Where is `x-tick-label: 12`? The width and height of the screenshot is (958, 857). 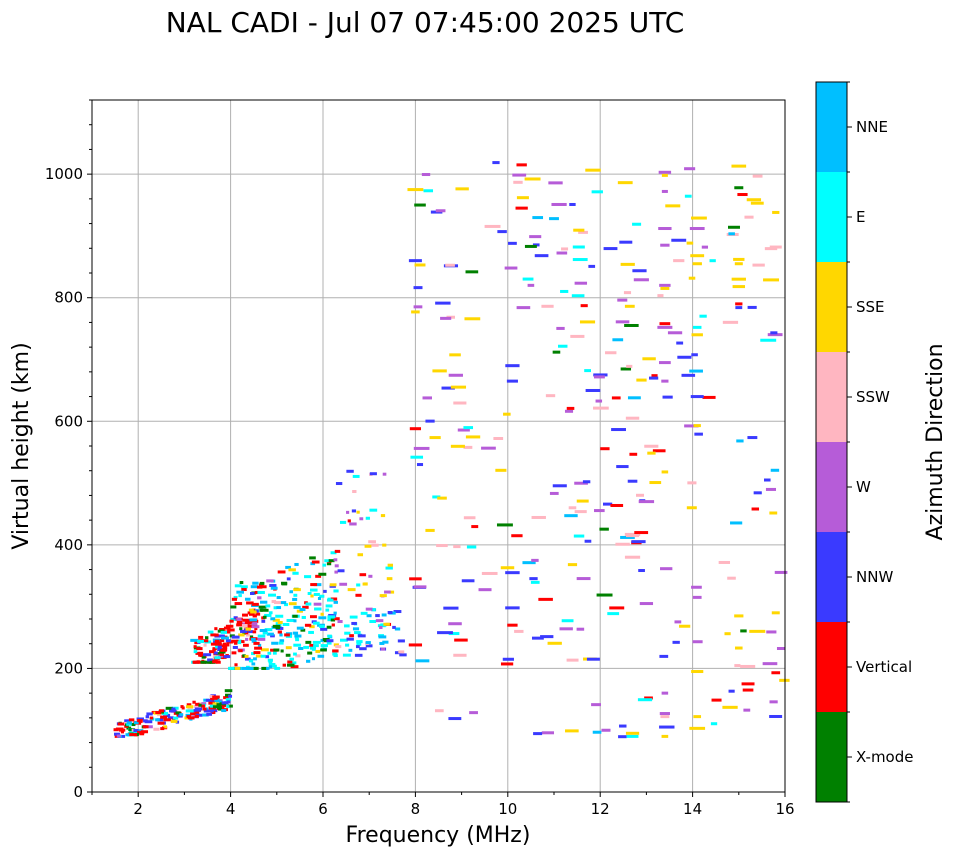 x-tick-label: 12 is located at coordinates (600, 809).